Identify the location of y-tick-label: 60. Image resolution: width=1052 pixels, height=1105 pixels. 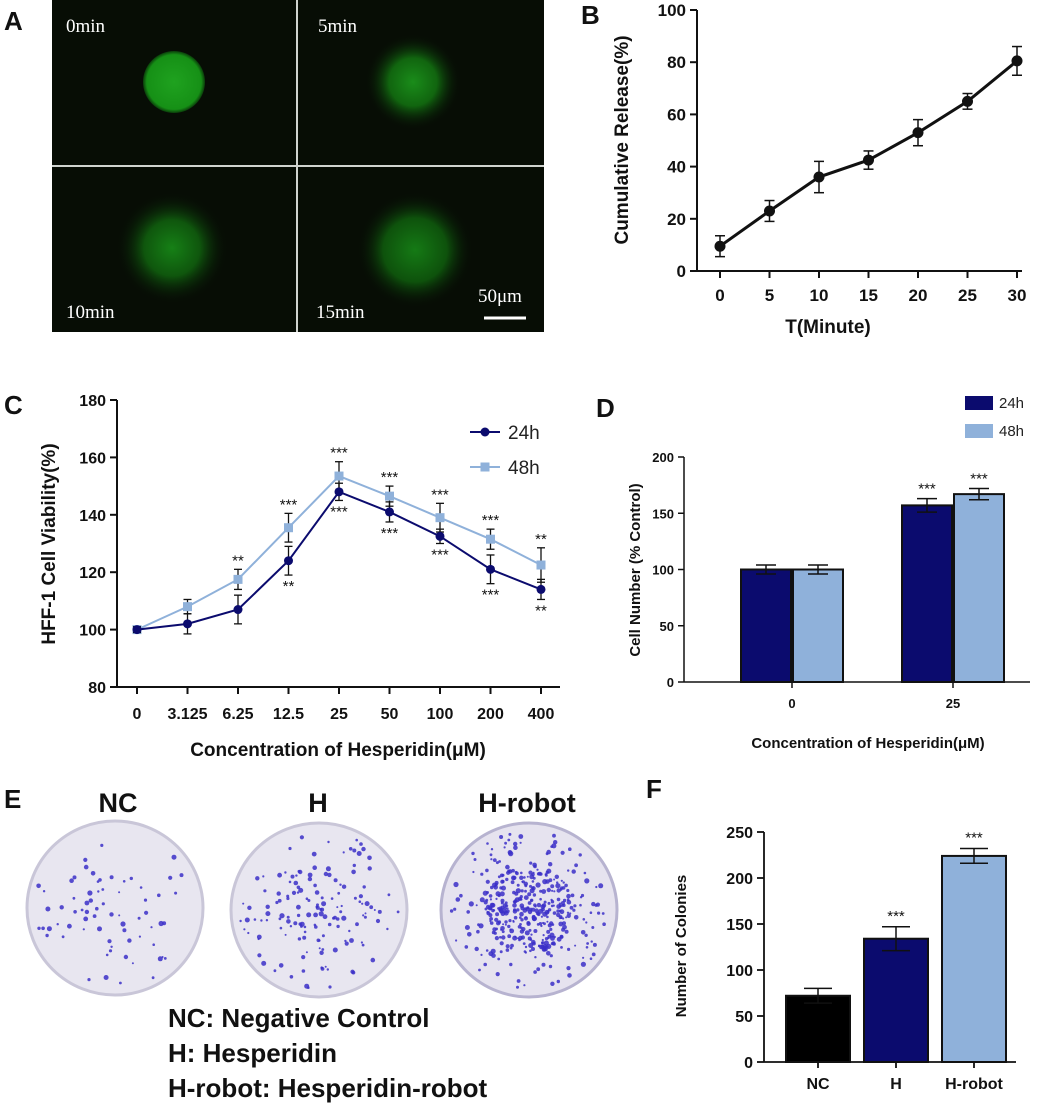
(676, 114).